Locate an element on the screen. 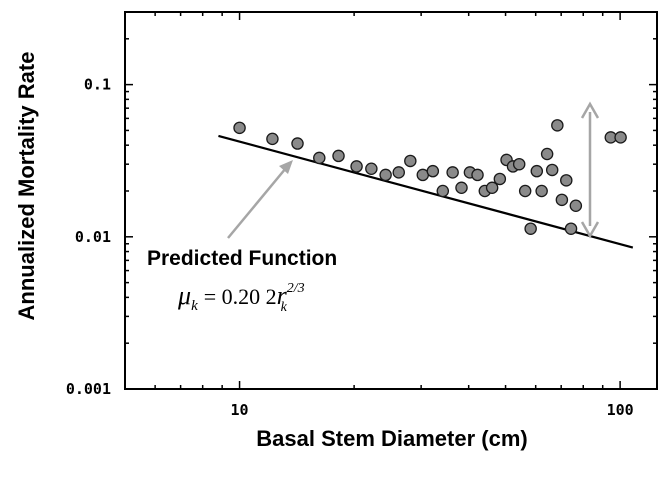  annotation-title: Predicted Function is located at coordinates (242, 258).